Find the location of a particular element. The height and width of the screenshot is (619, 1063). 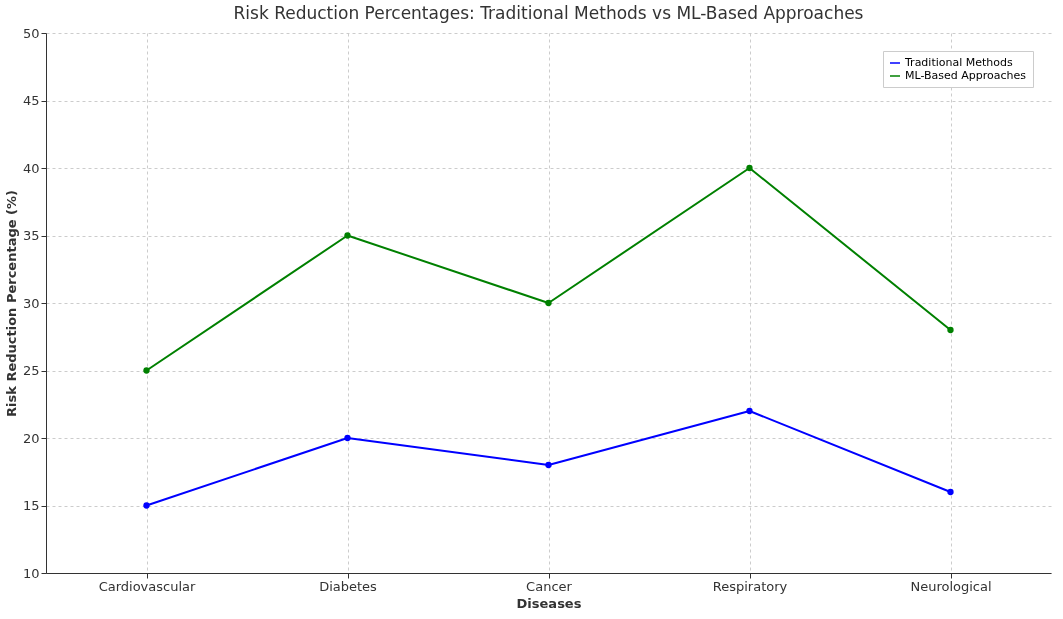

x-tick-label: Respiratory is located at coordinates (750, 586).